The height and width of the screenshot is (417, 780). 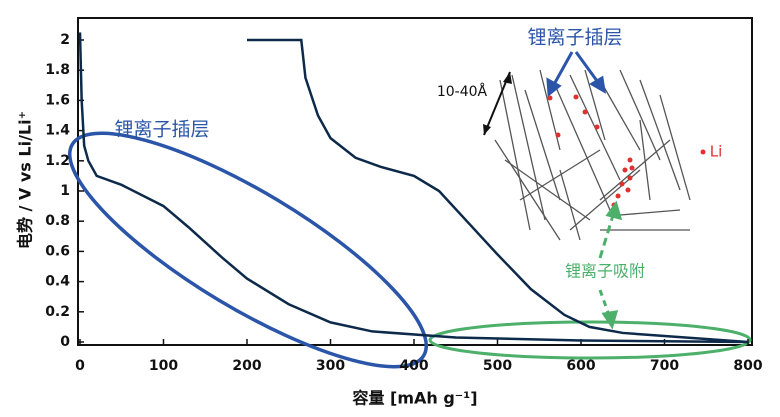 I want to click on y-tick-label: 0.4, so click(x=57, y=282).